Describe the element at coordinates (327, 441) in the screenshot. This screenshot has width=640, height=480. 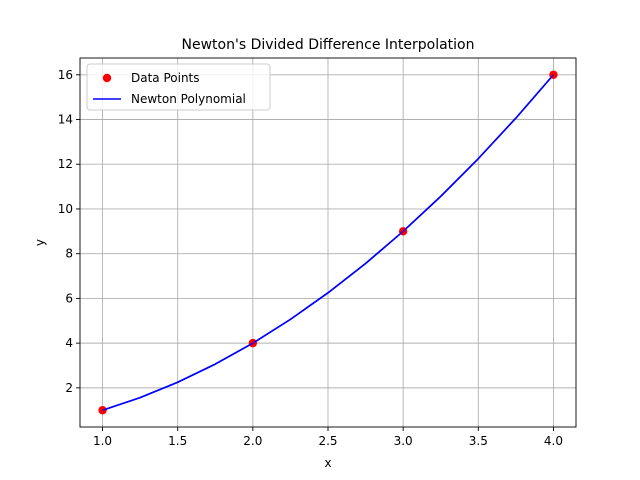
I see `x-tick-label: 2.5` at that location.